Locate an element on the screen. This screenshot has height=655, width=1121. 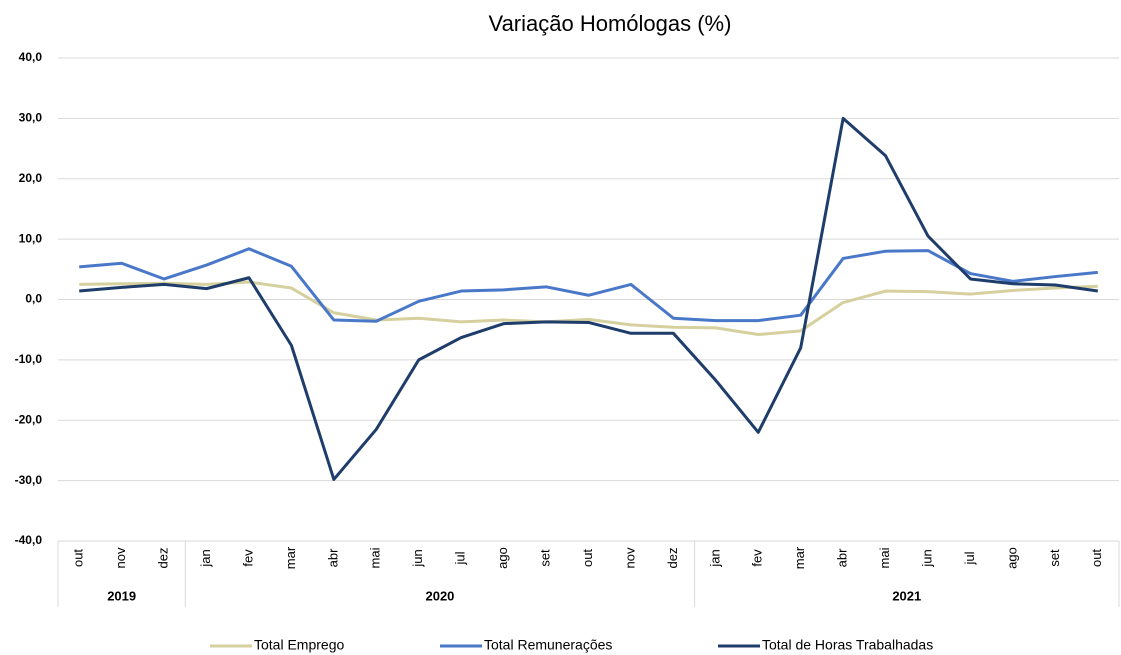
legend-label: Total de Horas Trabalhadas is located at coordinates (847, 645).